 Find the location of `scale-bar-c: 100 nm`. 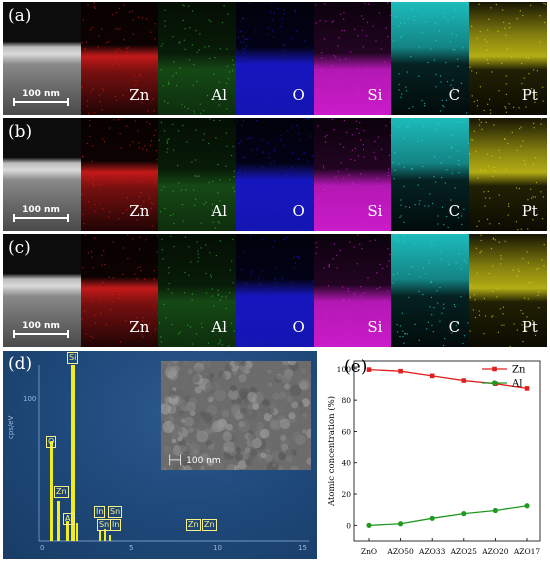

scale-bar-c: 100 nm is located at coordinates (41, 329).